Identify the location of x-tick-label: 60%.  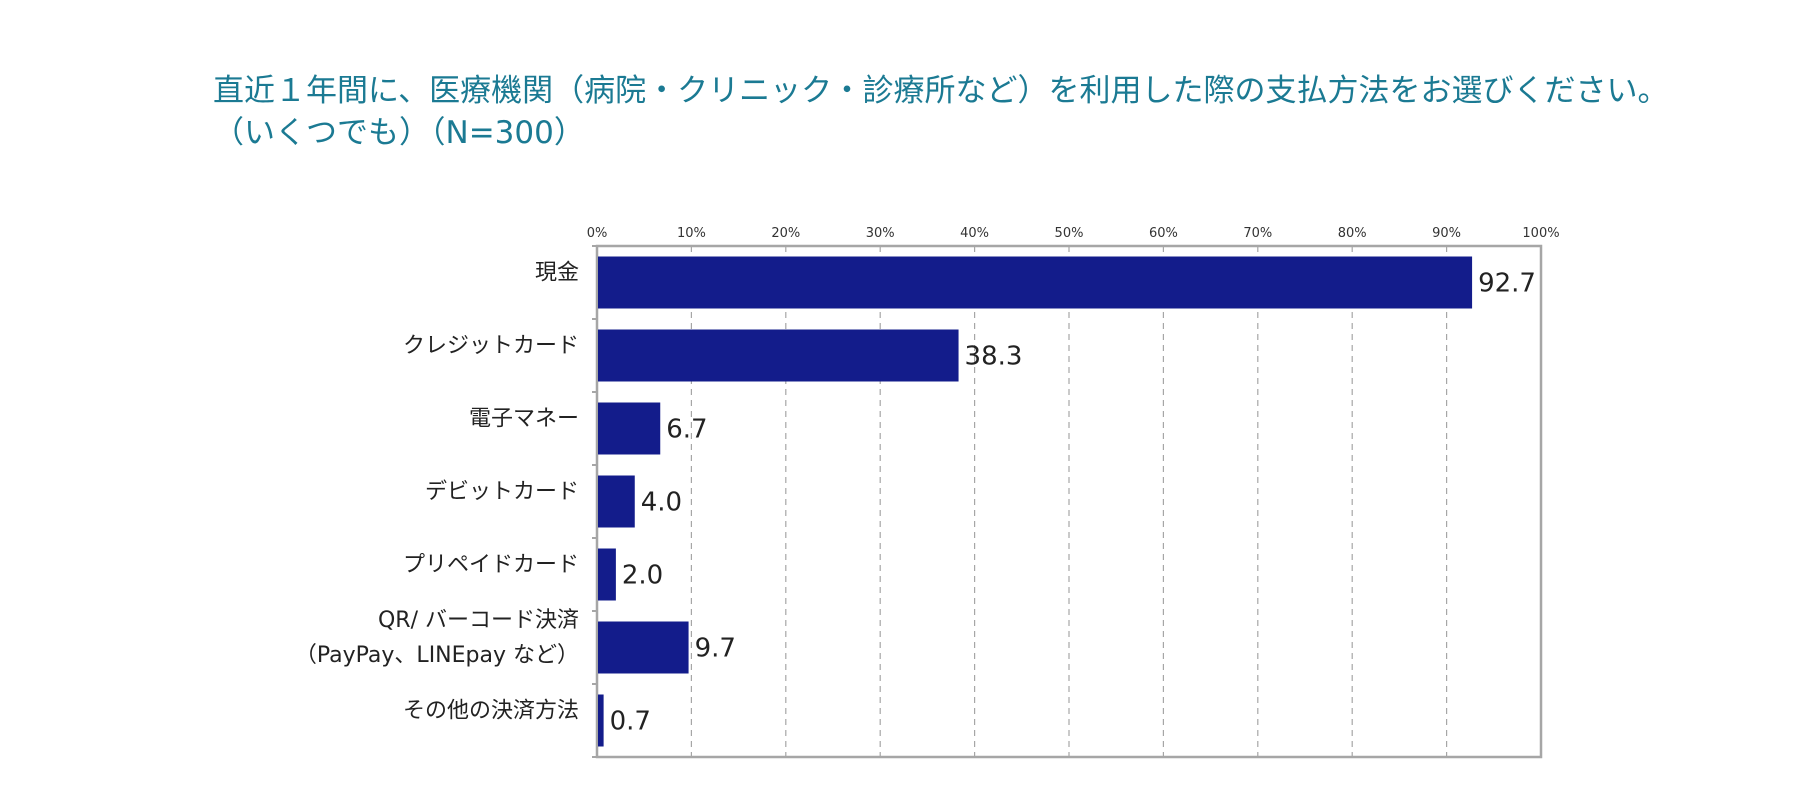
(1163, 233).